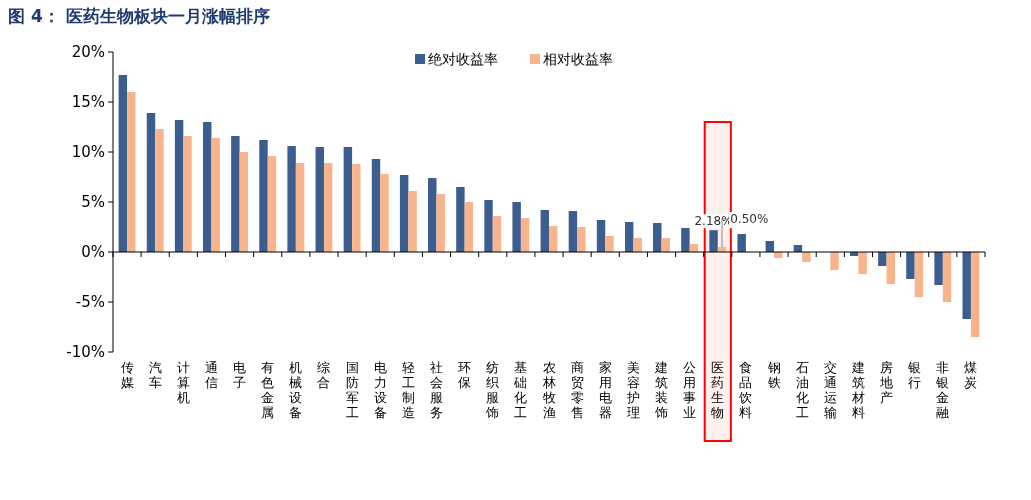  Describe the element at coordinates (914, 375) in the screenshot. I see `x-tick-label: 银行` at that location.